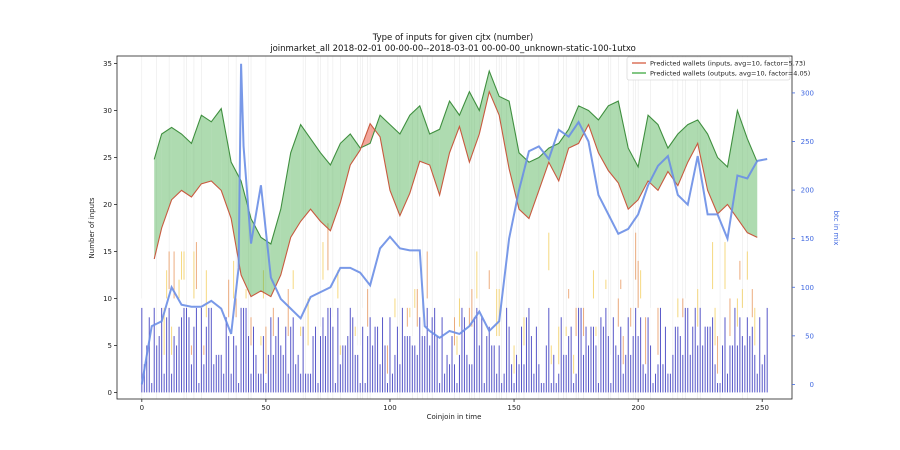 This screenshot has height=450, width=900. Describe the element at coordinates (110, 346) in the screenshot. I see `y-tick-label: 5` at that location.